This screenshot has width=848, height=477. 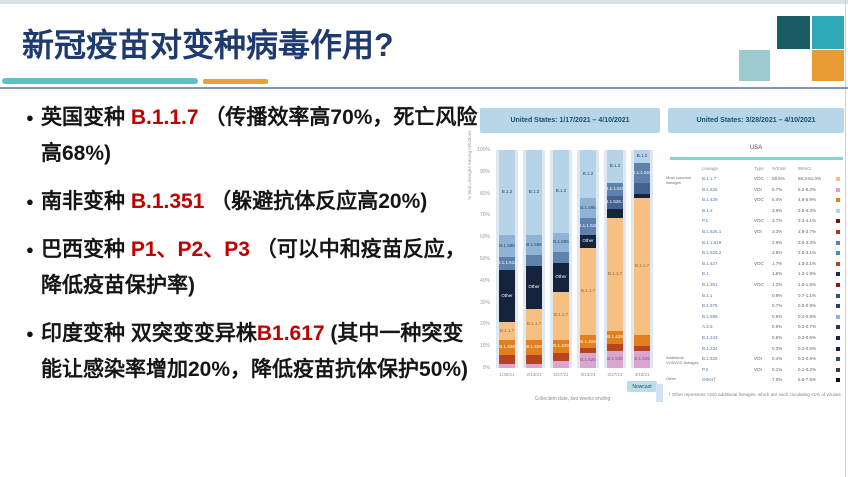 What do you see at coordinates (756, 148) in the screenshot?
I see `table-title: USA` at bounding box center [756, 148].